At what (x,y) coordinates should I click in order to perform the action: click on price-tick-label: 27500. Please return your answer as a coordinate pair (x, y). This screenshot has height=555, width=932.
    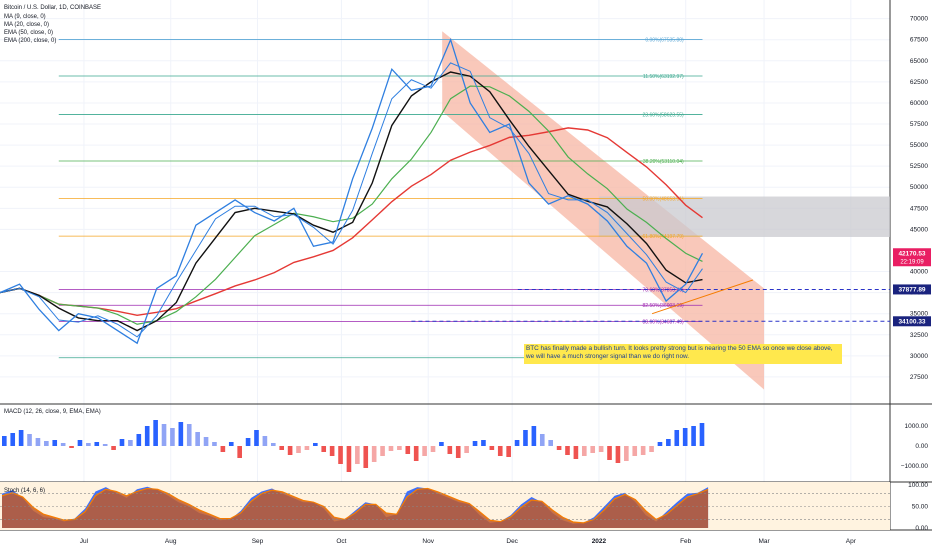
    Looking at the image, I should click on (919, 377).